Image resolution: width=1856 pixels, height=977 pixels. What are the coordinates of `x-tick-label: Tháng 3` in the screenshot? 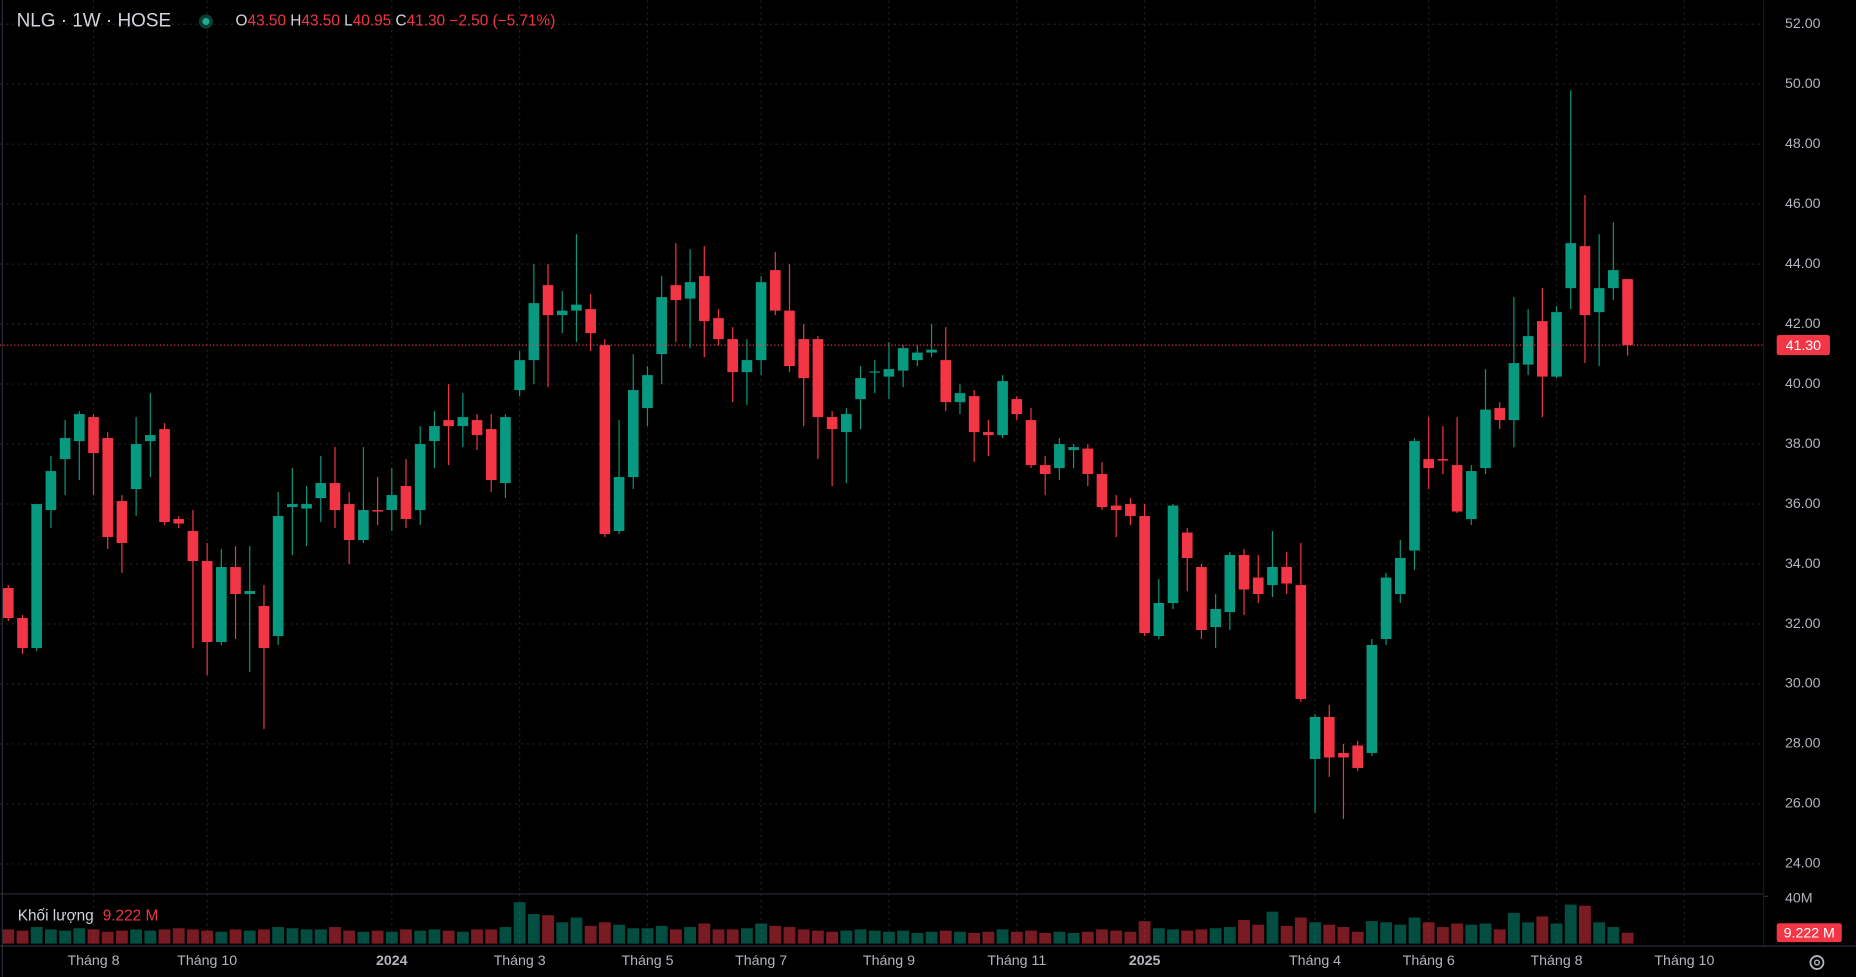 It's located at (520, 961).